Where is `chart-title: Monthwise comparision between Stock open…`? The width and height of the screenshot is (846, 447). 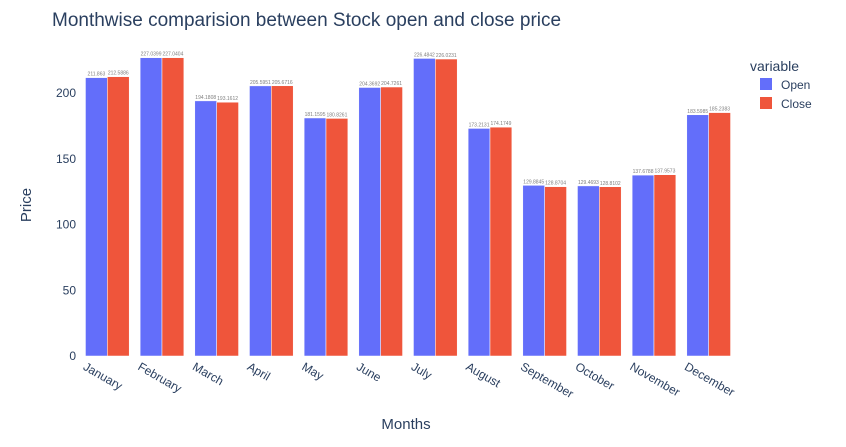
chart-title: Monthwise comparision between Stock open… is located at coordinates (306, 20).